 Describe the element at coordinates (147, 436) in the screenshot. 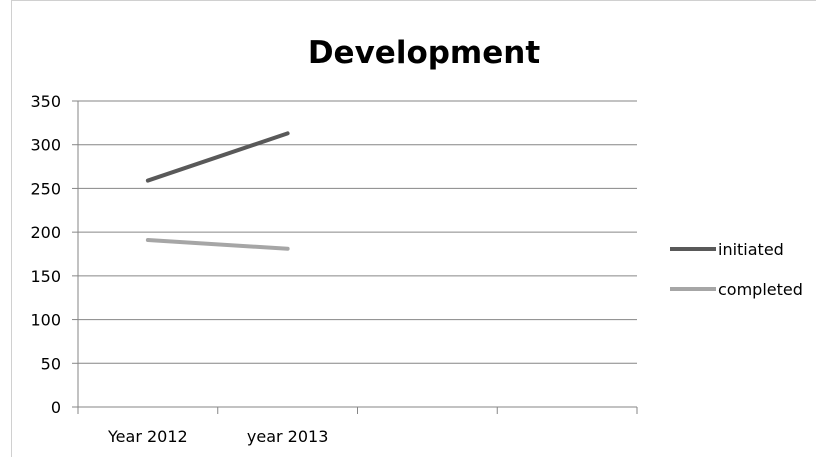

I see `x-tick-label: Year 2012` at that location.